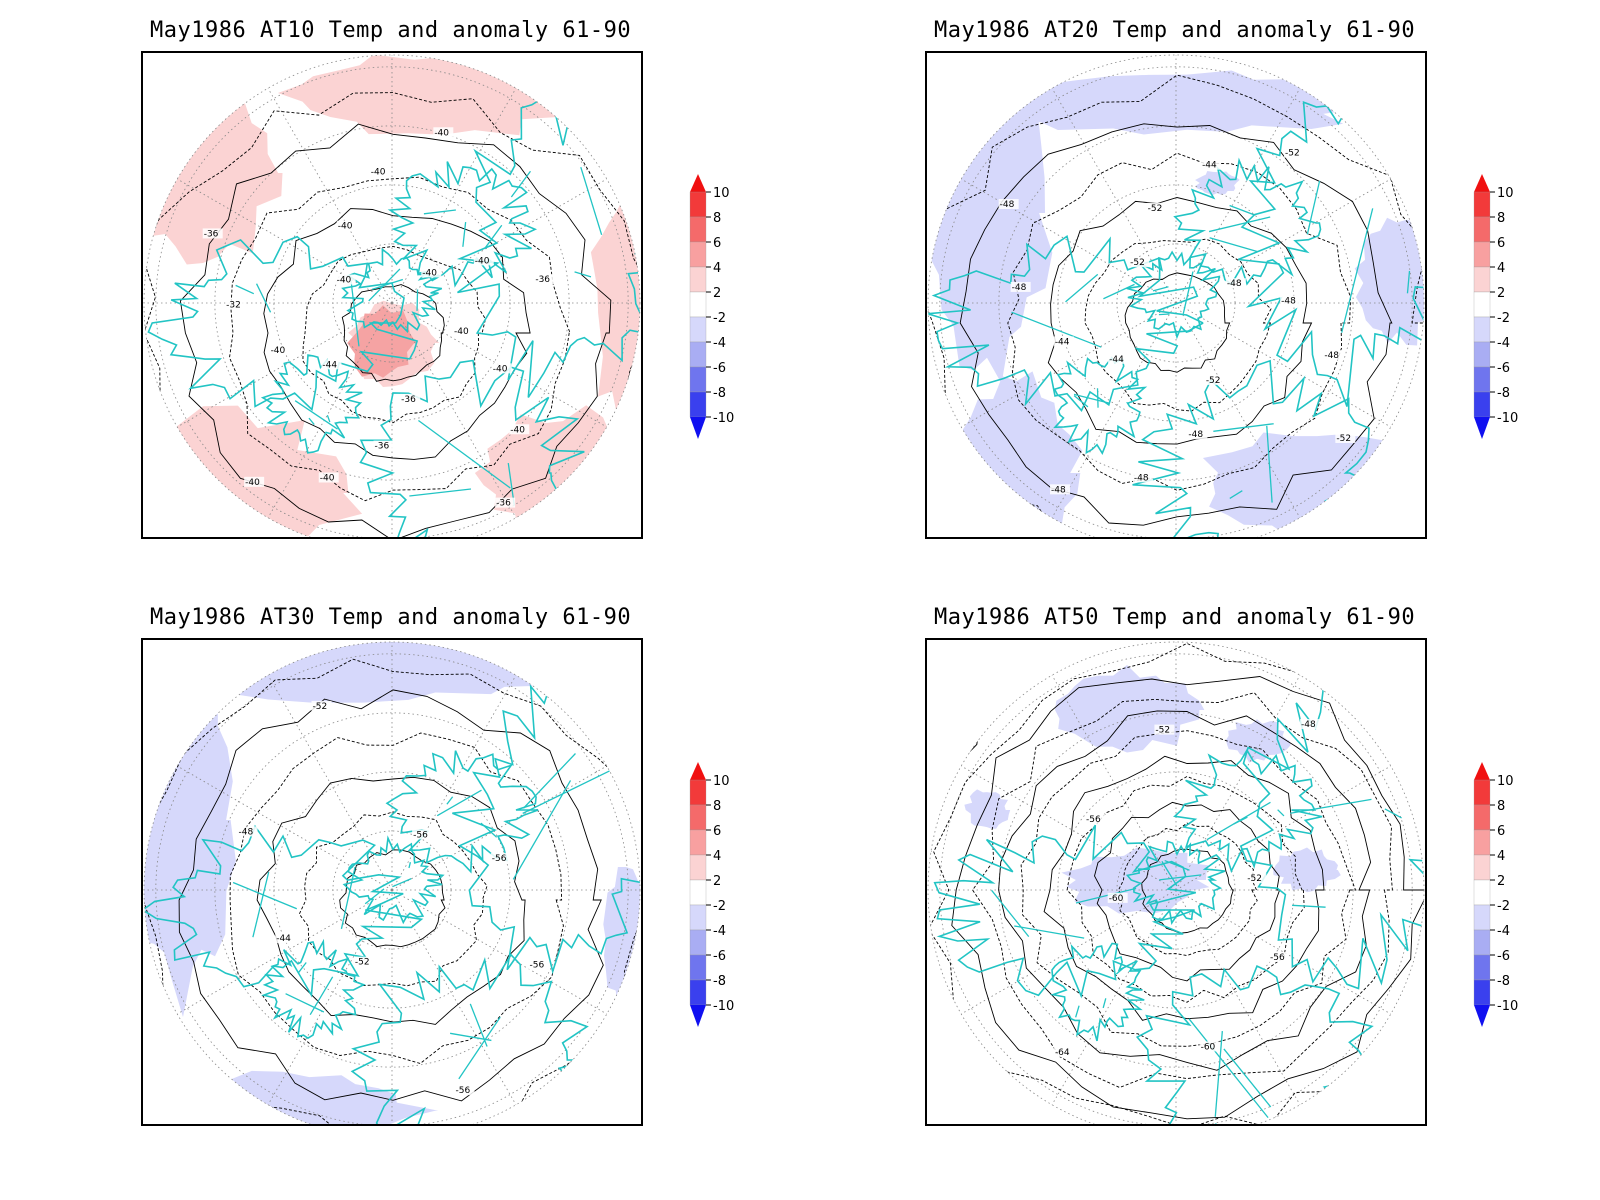  What do you see at coordinates (1503, 981) in the screenshot?
I see `colorbar-tick-label: -8` at bounding box center [1503, 981].